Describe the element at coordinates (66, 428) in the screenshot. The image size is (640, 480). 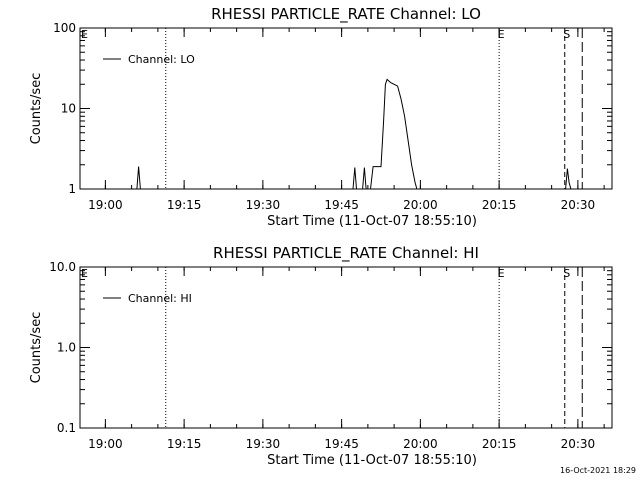
I see `y-tick-label: 0.1` at that location.